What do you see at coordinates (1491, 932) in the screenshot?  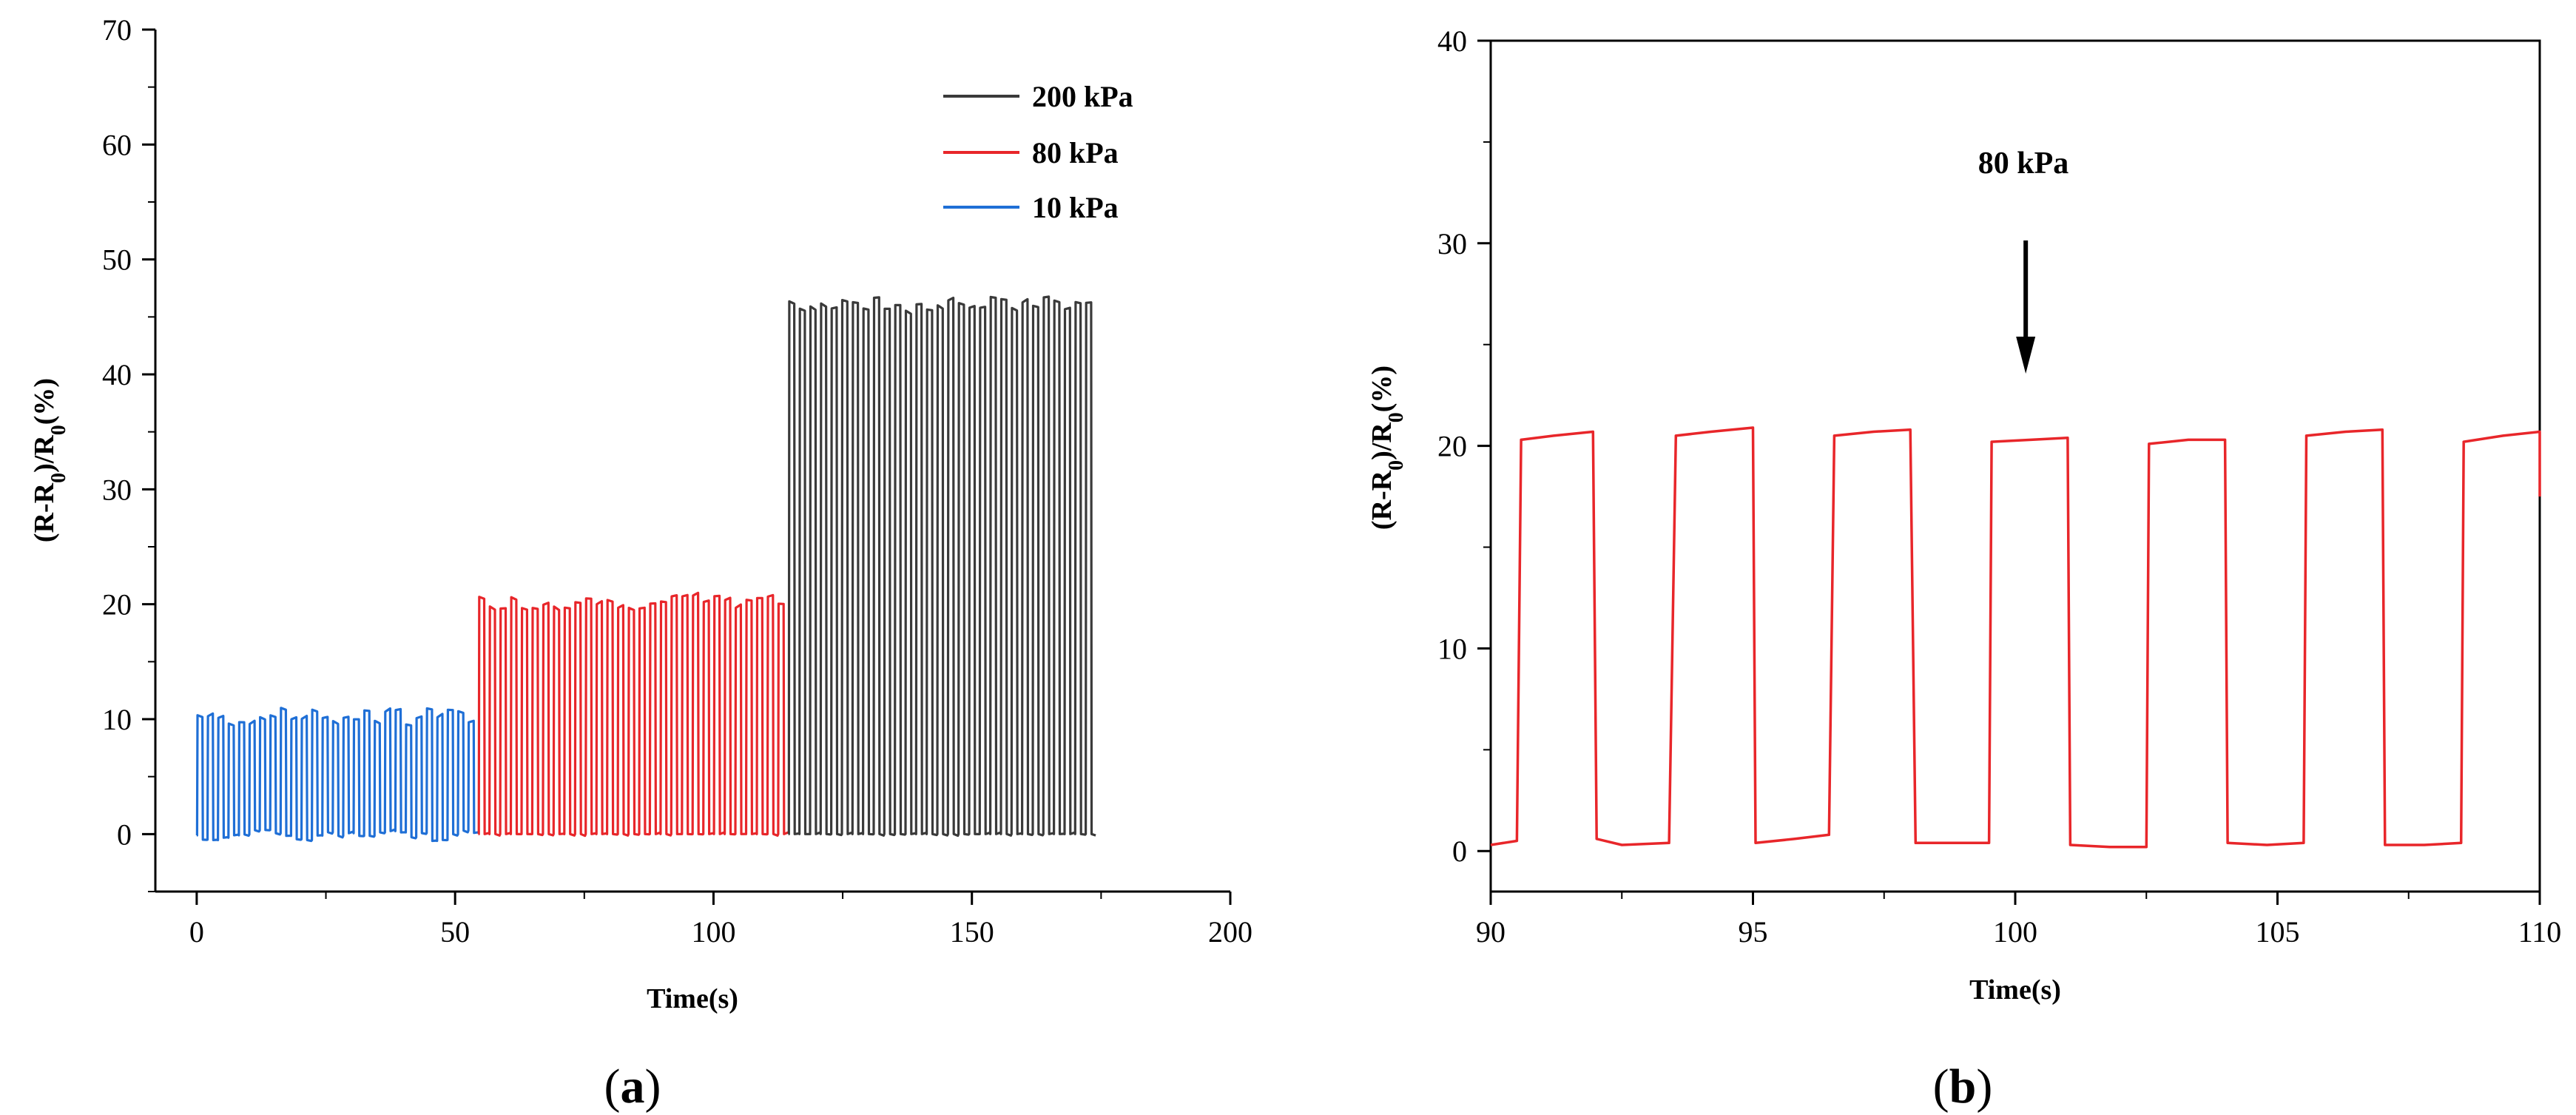 I see `x-tick-label: 90` at bounding box center [1491, 932].